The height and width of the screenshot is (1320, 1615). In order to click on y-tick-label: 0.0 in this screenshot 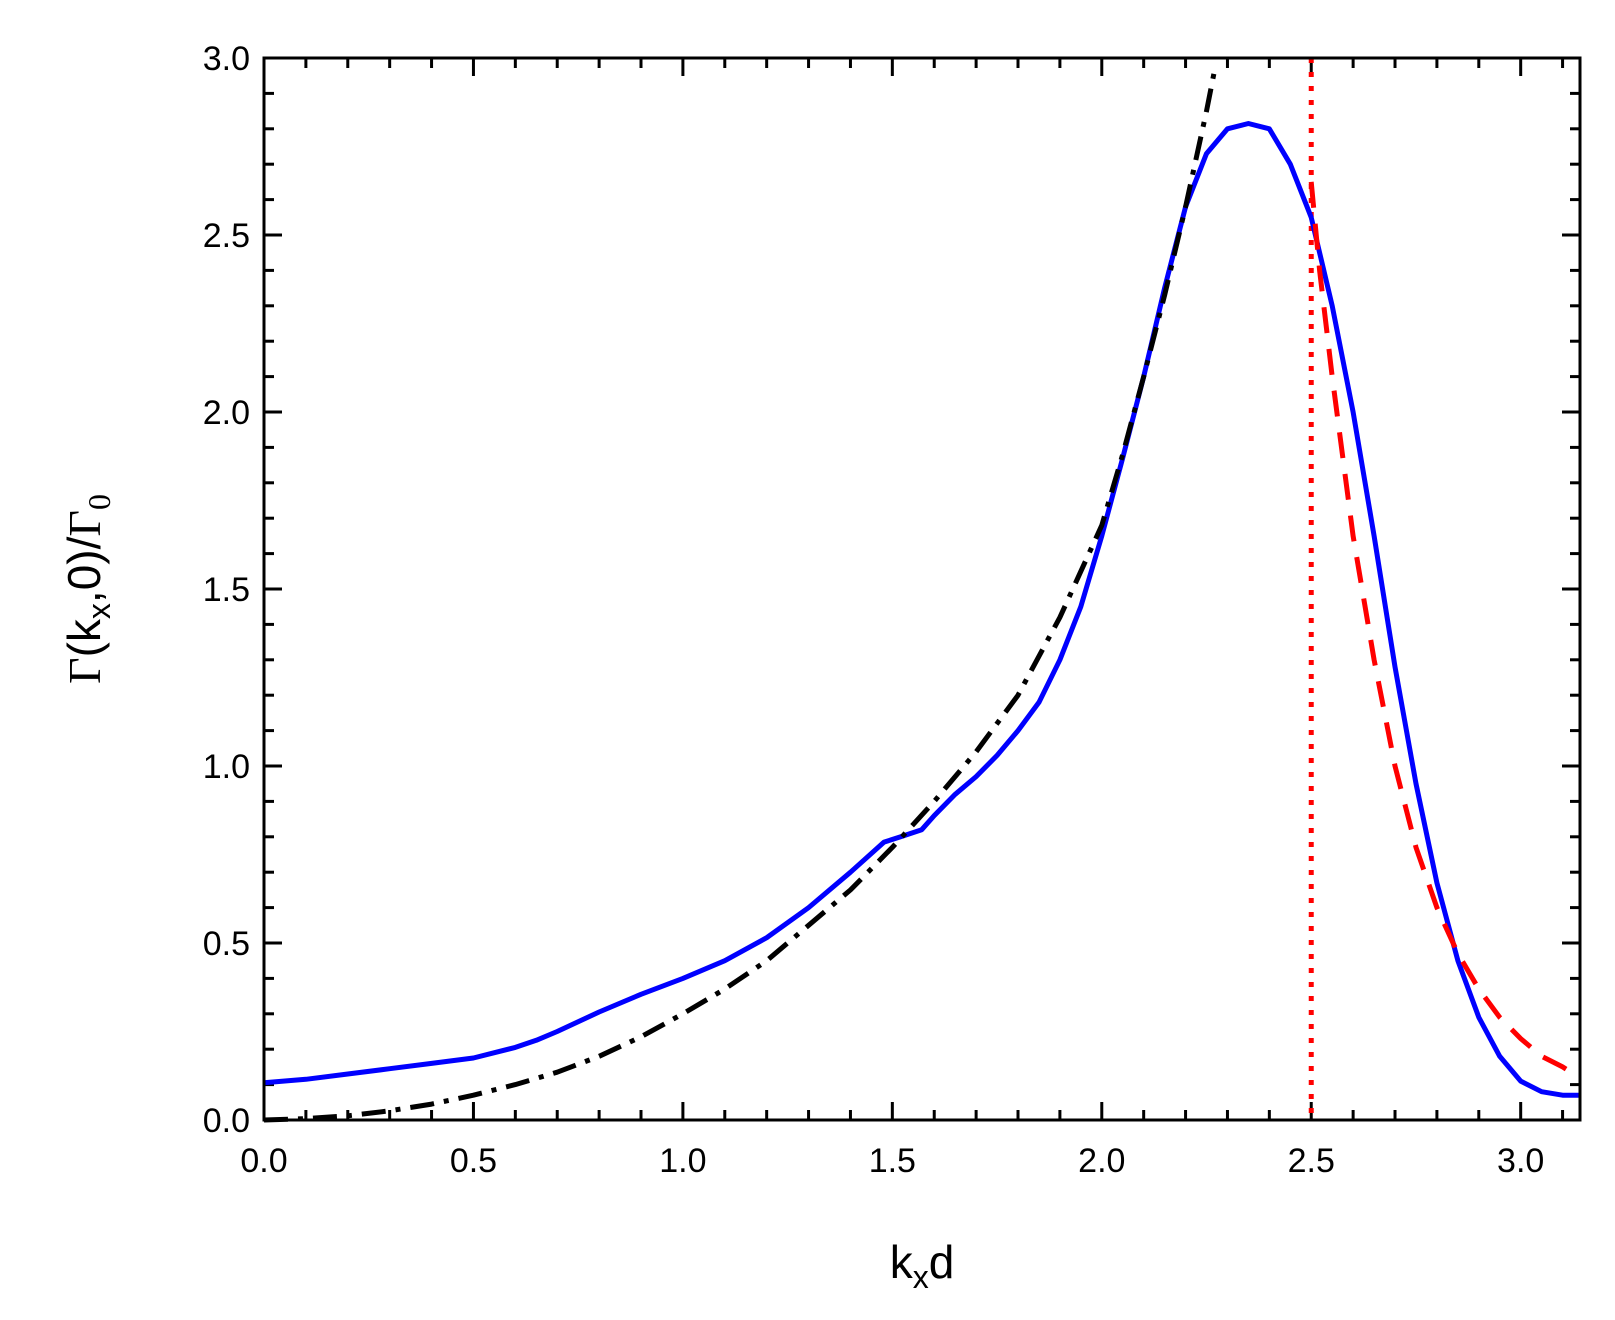, I will do `click(226, 1121)`.